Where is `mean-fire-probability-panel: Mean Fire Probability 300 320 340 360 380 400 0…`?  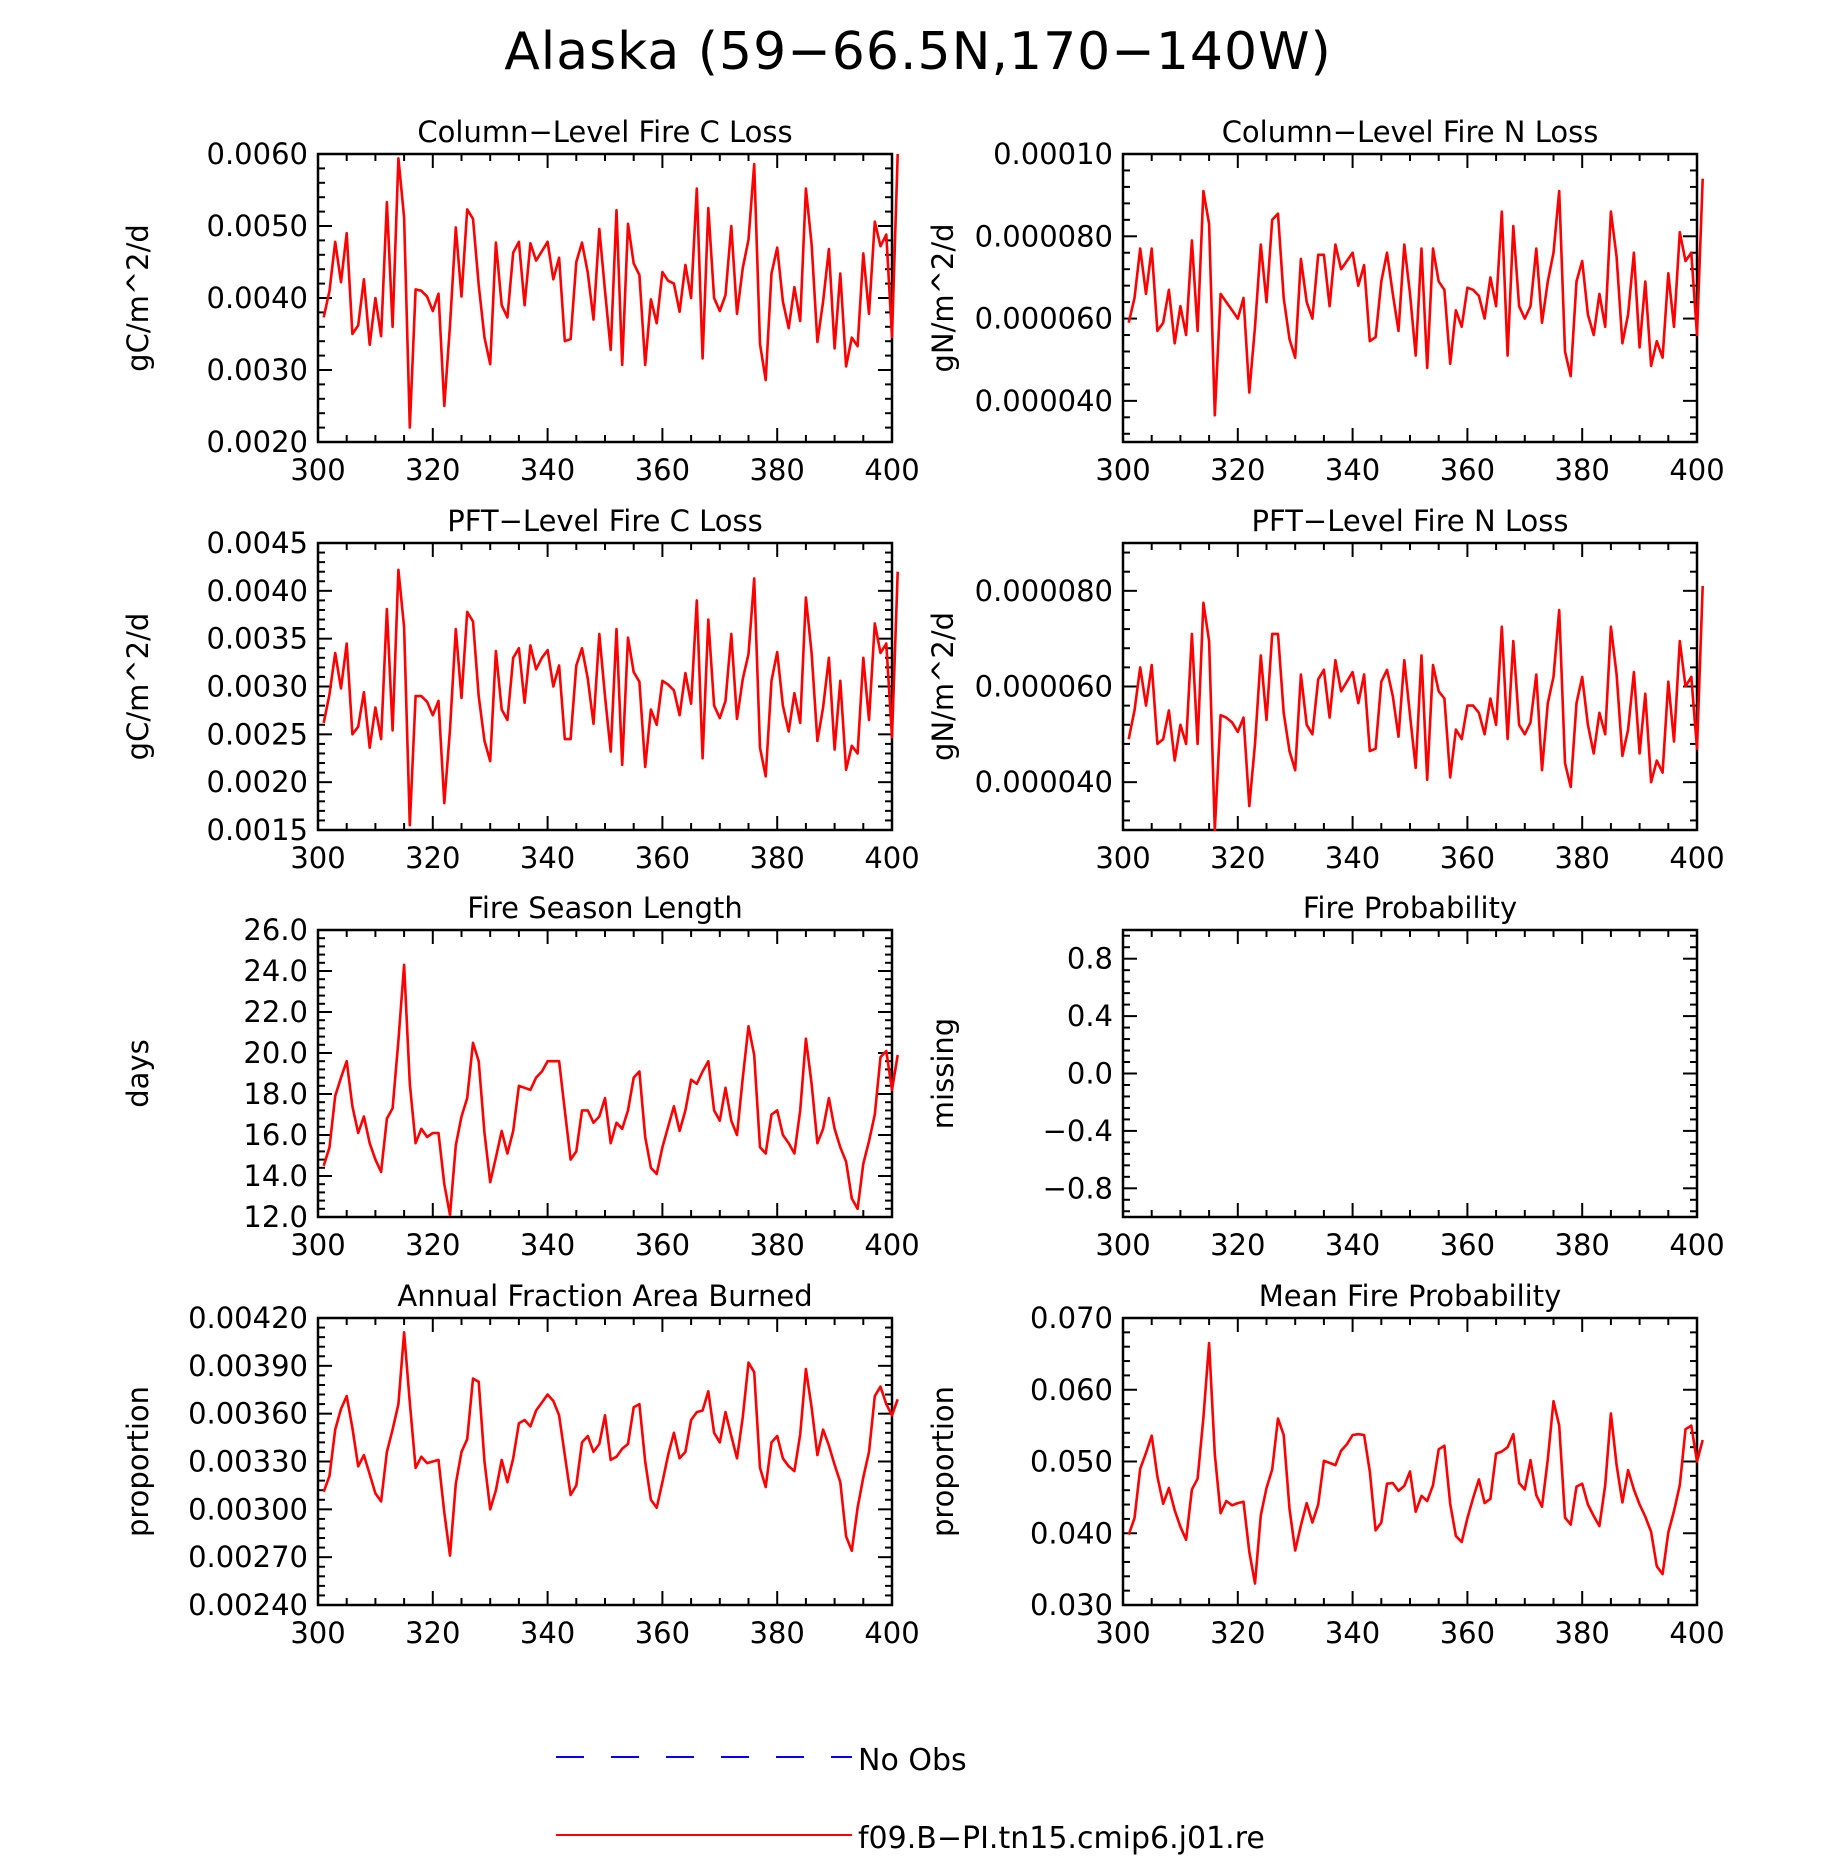
mean-fire-probability-panel: Mean Fire Probability 300 320 340 360 380 400 0… is located at coordinates (1325, 1464).